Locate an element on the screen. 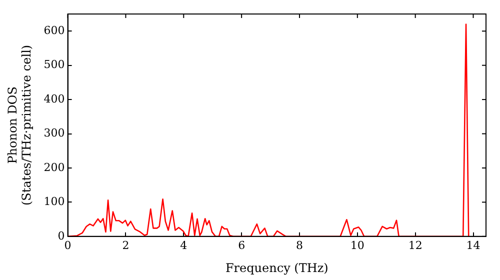 The image size is (500, 280). y-tick-label: 600 is located at coordinates (54, 30).